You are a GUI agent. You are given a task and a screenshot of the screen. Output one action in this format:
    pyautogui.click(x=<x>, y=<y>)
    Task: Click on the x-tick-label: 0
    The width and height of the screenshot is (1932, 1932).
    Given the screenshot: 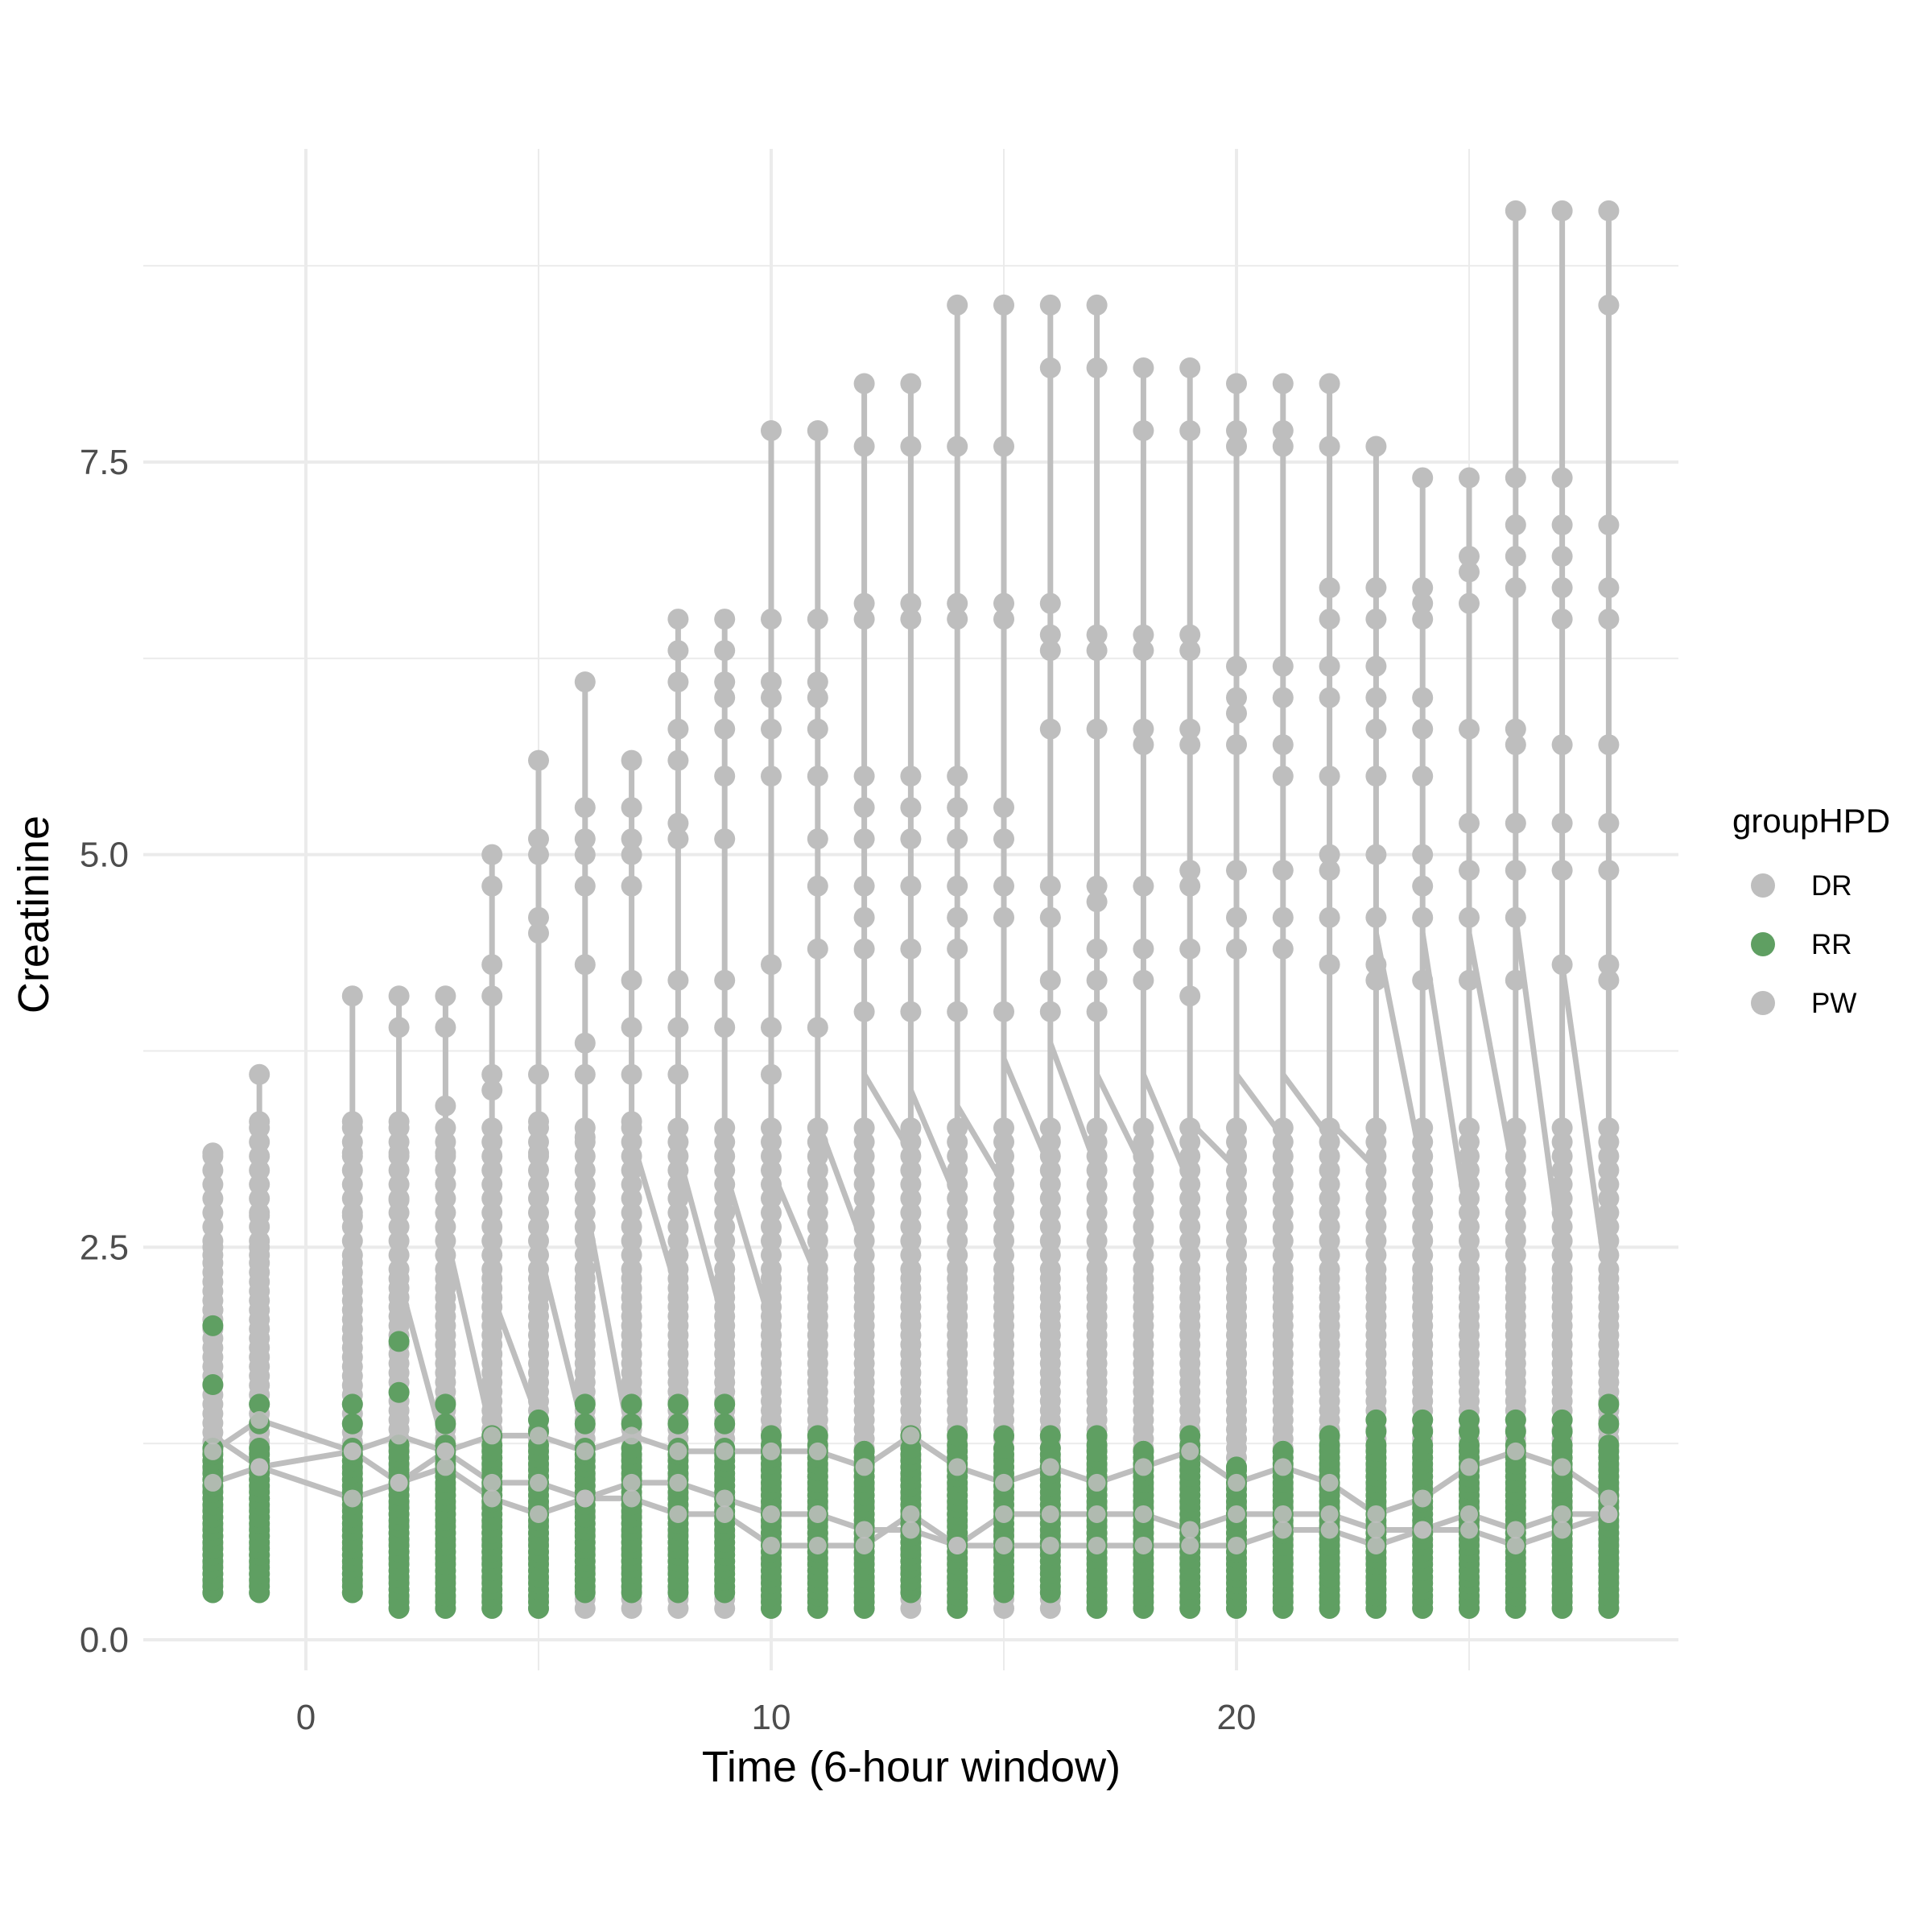 What is the action you would take?
    pyautogui.click(x=306, y=1717)
    